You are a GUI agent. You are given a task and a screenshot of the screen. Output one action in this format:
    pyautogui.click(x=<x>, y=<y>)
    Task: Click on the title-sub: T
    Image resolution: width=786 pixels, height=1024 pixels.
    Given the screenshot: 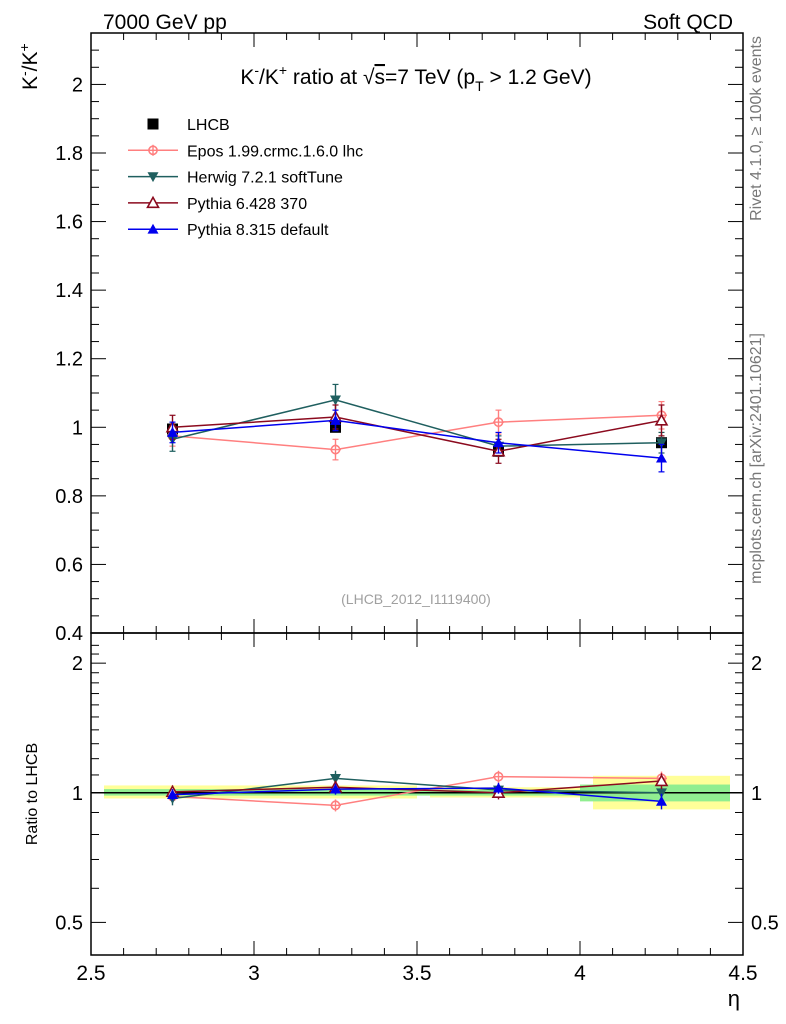 What is the action you would take?
    pyautogui.click(x=479, y=86)
    